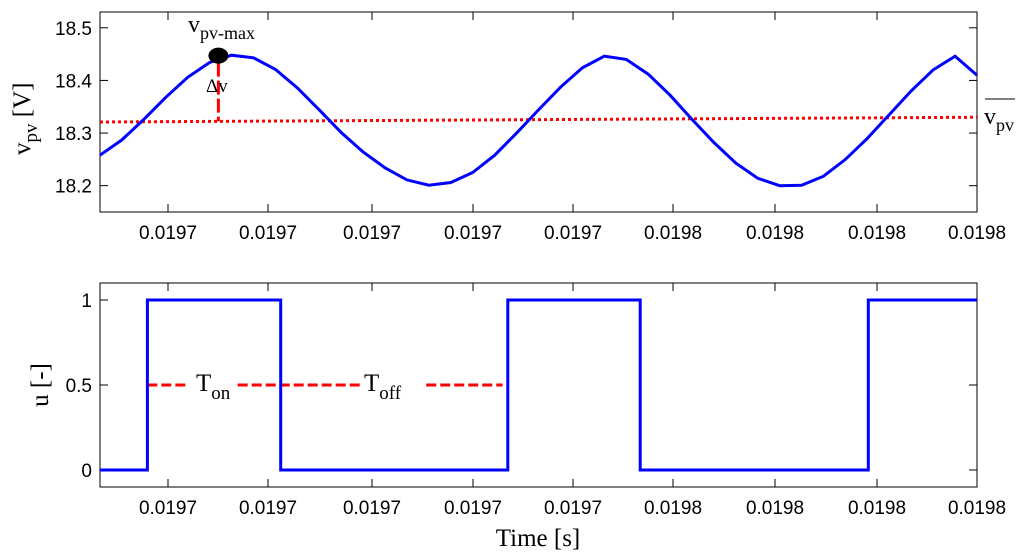 This screenshot has height=559, width=1024. Describe the element at coordinates (73, 81) in the screenshot. I see `y-tick-label: 18.4` at that location.